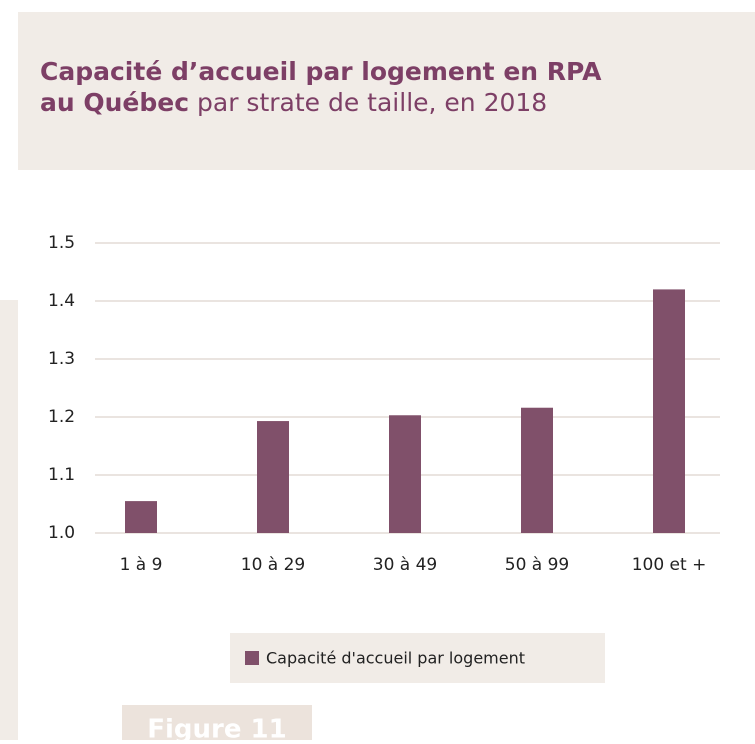  What do you see at coordinates (669, 565) in the screenshot?
I see `x-tick-label: 100 et +` at bounding box center [669, 565].